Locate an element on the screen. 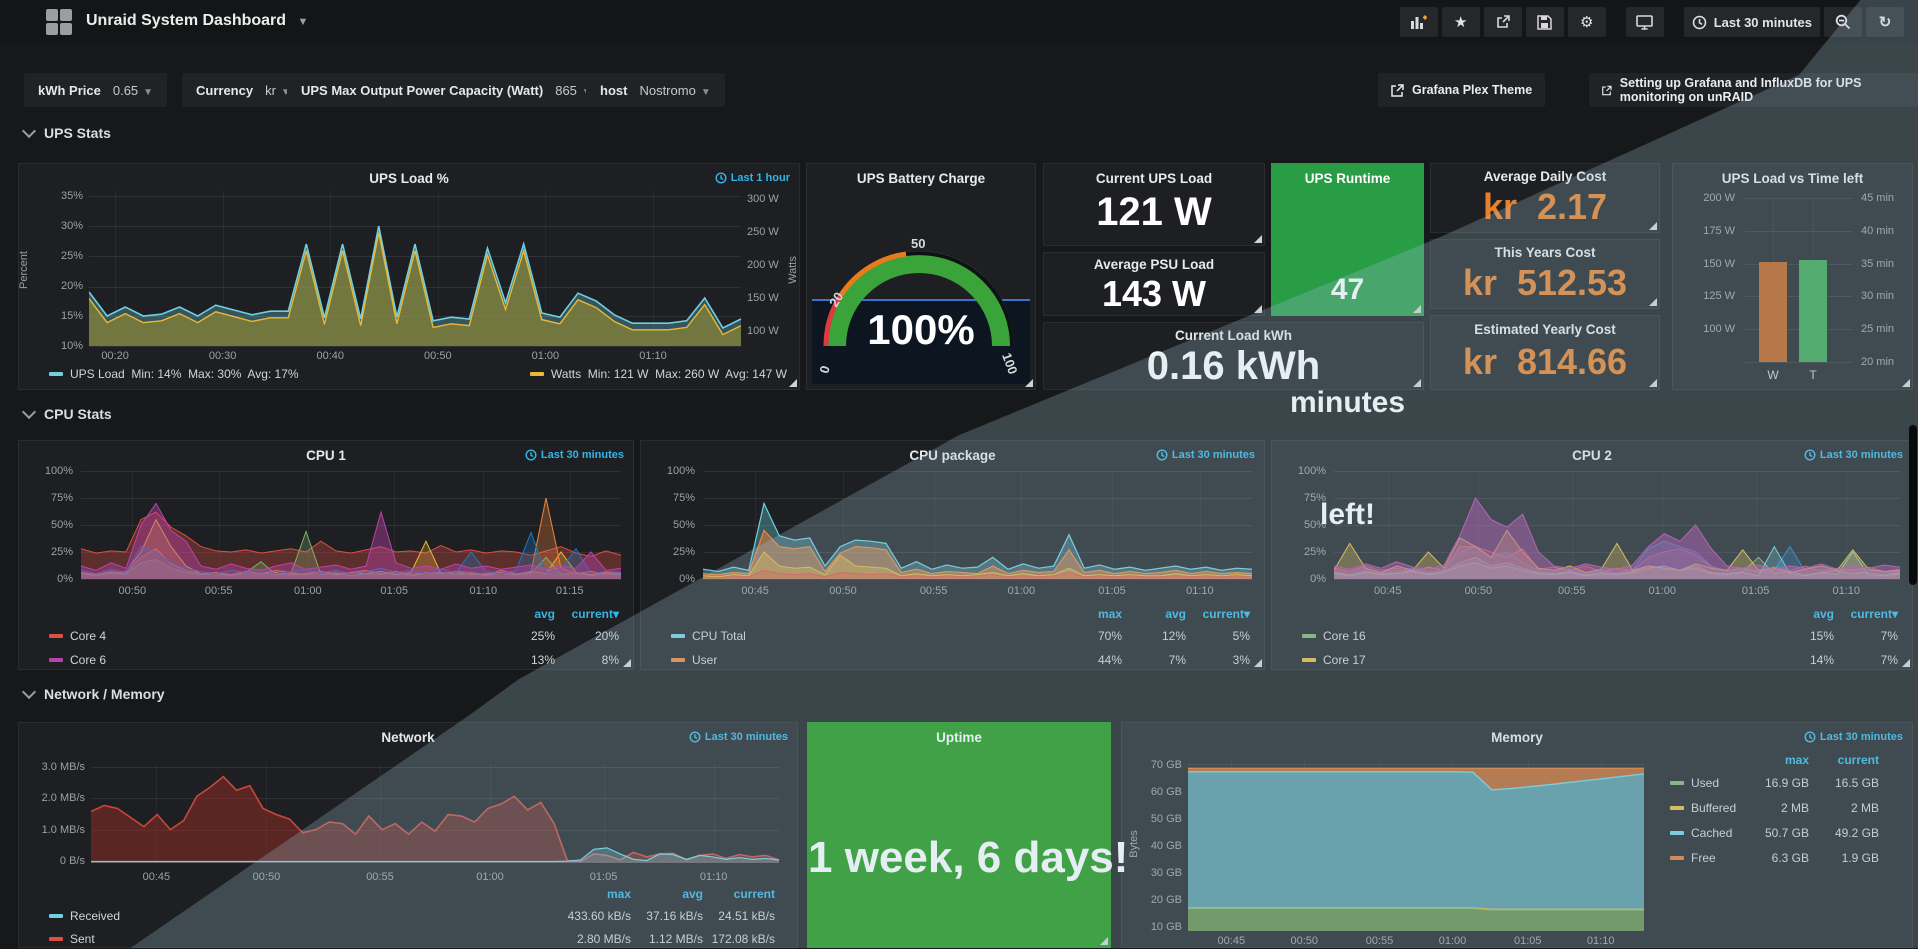 The height and width of the screenshot is (949, 1918). legend-item-watts: Watts Min: 121 W Max: 260 W Avg: 147 W is located at coordinates (658, 374).